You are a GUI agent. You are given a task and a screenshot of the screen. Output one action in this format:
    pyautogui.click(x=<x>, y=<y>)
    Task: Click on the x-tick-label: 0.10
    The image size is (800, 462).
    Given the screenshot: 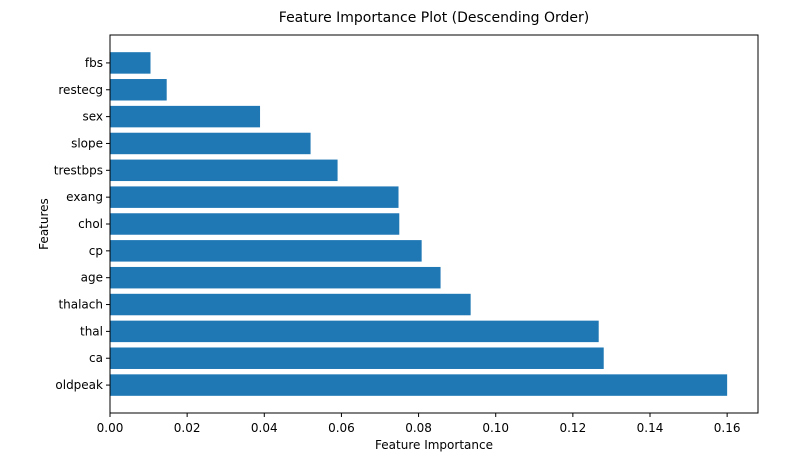 What is the action you would take?
    pyautogui.click(x=495, y=428)
    